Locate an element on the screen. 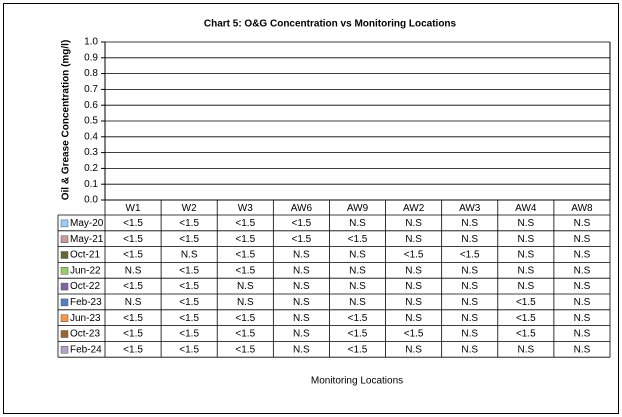 Image resolution: width=622 pixels, height=417 pixels. x-tick-label: W3 is located at coordinates (245, 208).